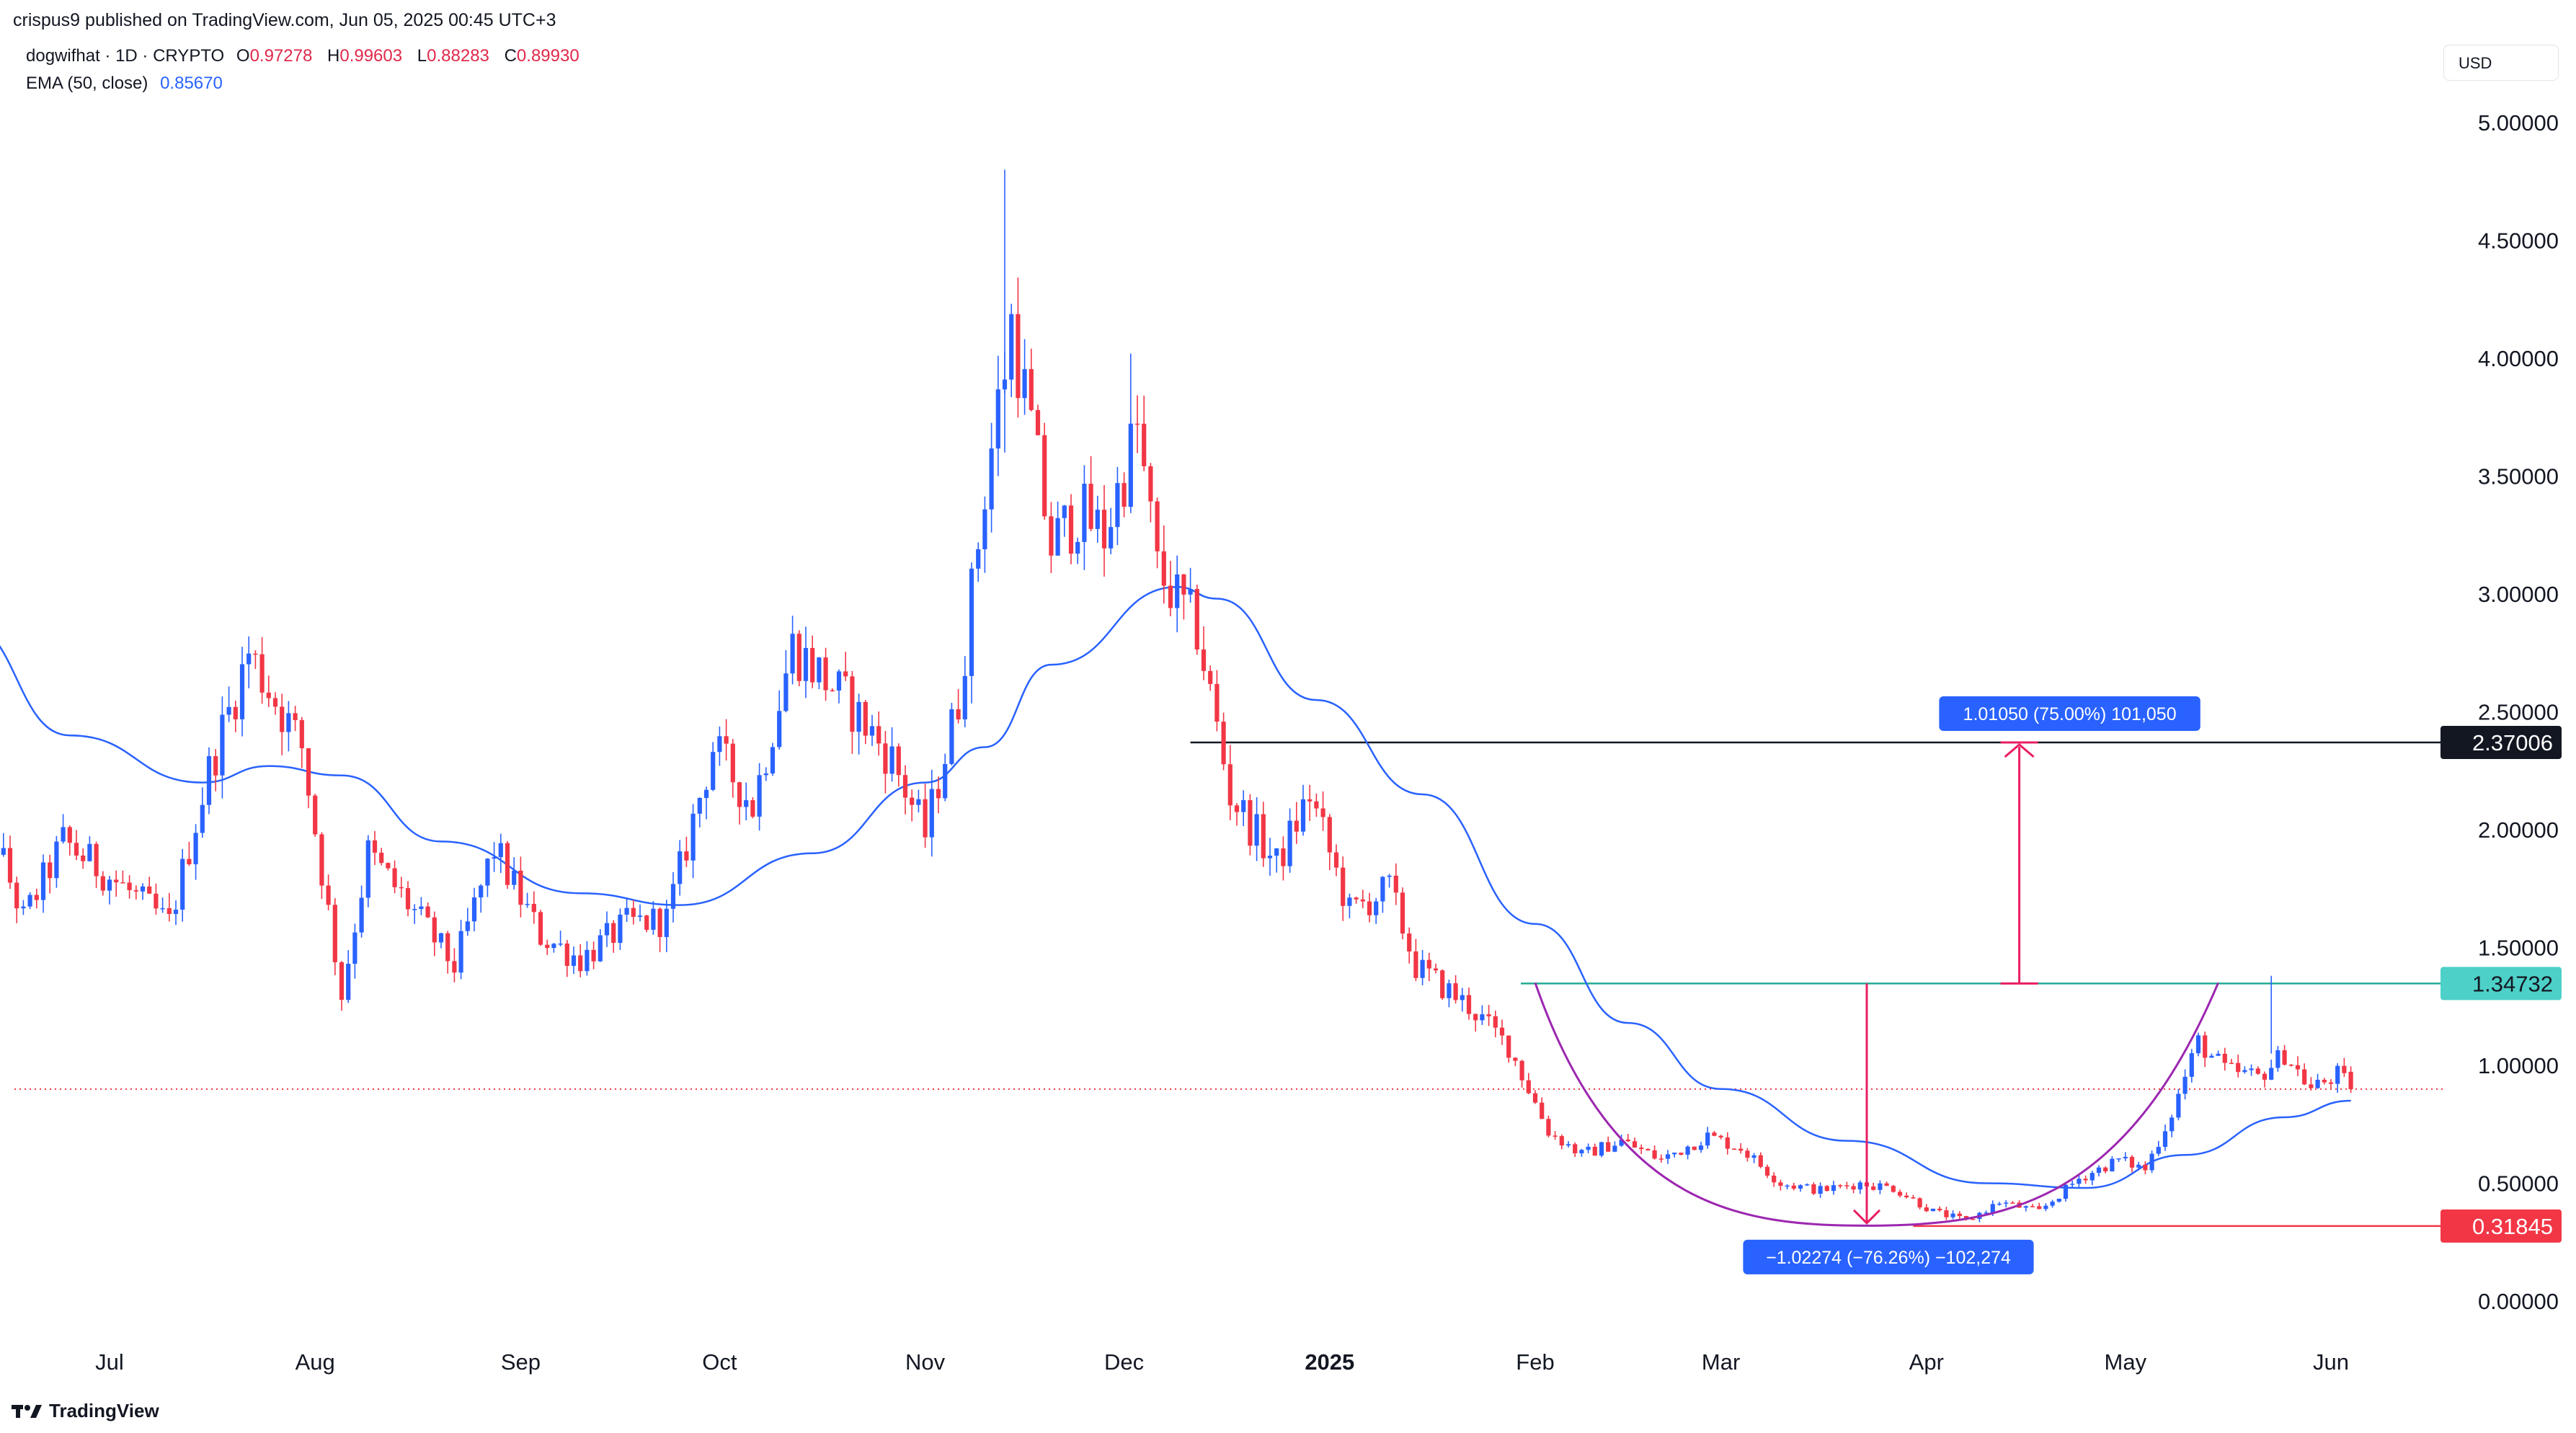 Image resolution: width=2576 pixels, height=1433 pixels. I want to click on resistance-price-tag-box, so click(2501, 984).